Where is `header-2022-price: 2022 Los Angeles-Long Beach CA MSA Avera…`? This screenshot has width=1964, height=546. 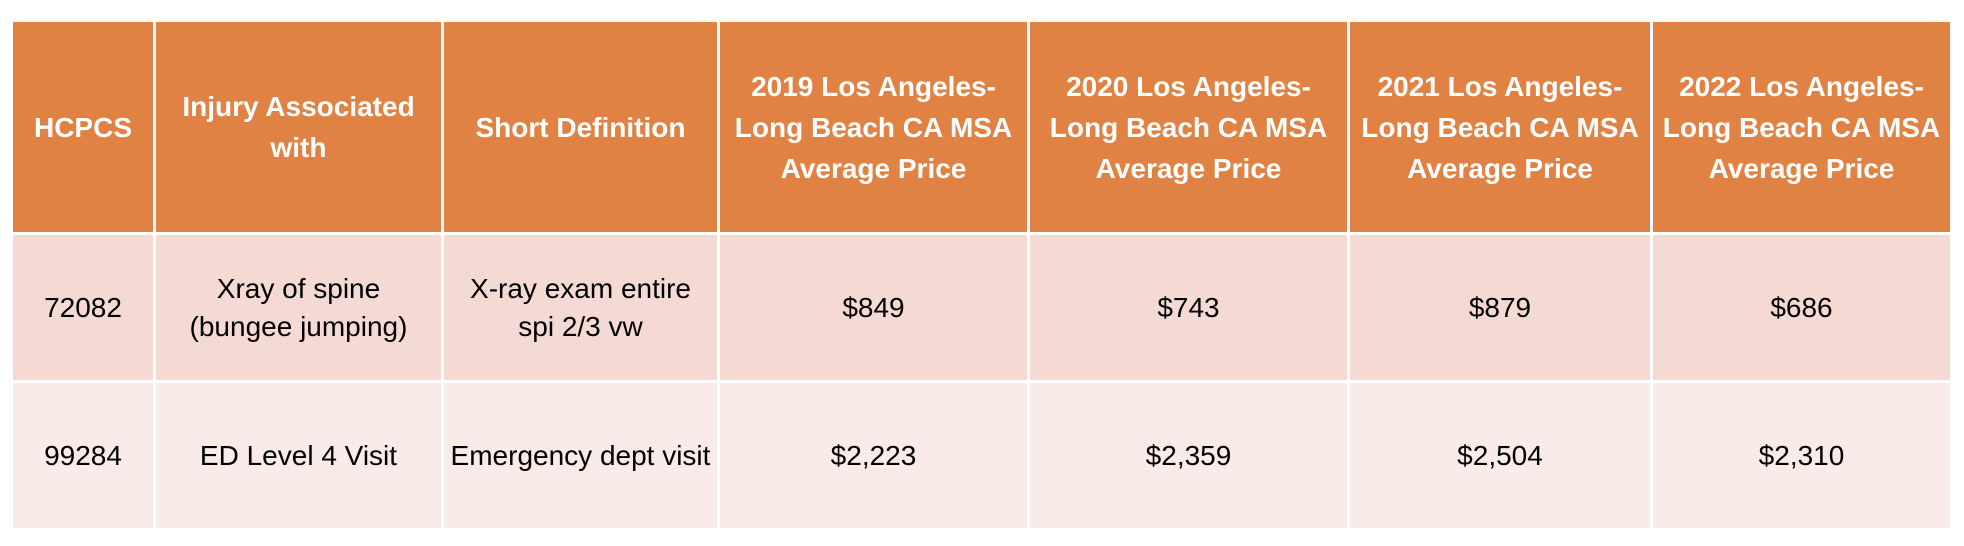 header-2022-price: 2022 Los Angeles-Long Beach CA MSA Avera… is located at coordinates (1801, 127).